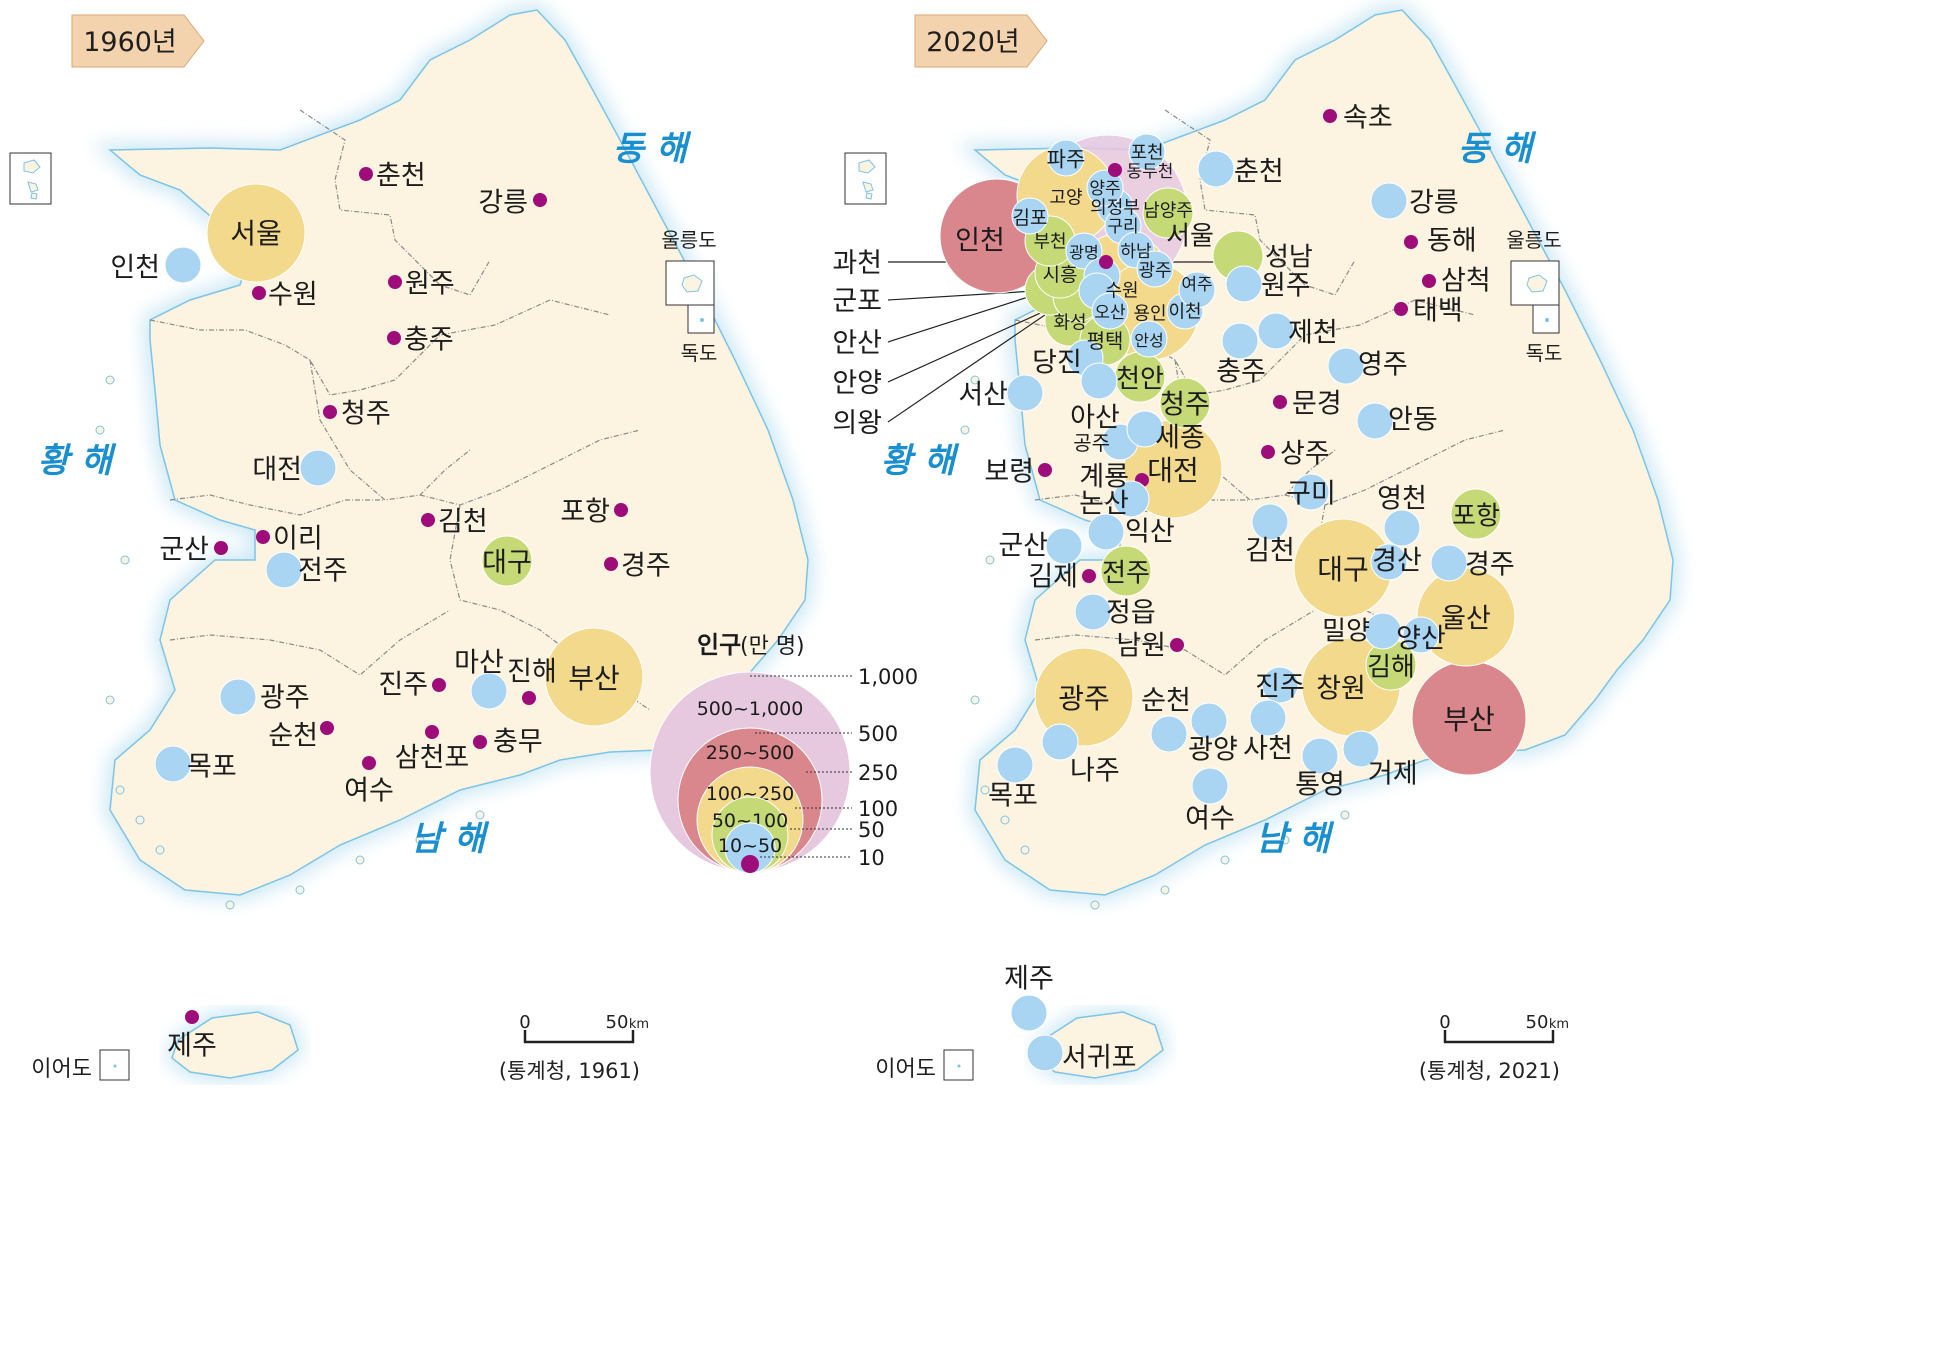 This screenshot has height=1362, width=1950. What do you see at coordinates (298, 539) in the screenshot?
I see `city-label: 이리` at bounding box center [298, 539].